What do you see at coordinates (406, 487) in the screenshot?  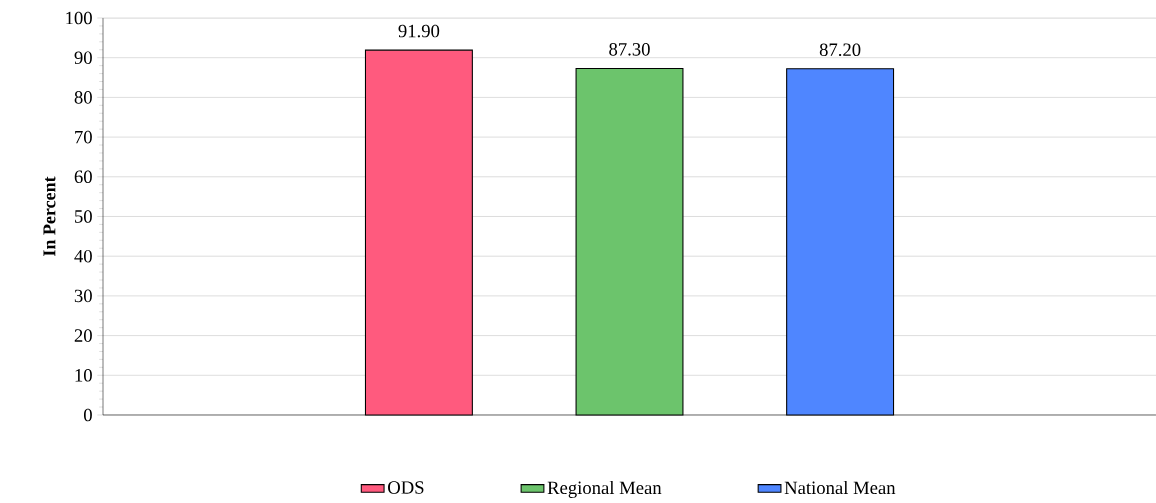 I see `legend-label: ODS` at bounding box center [406, 487].